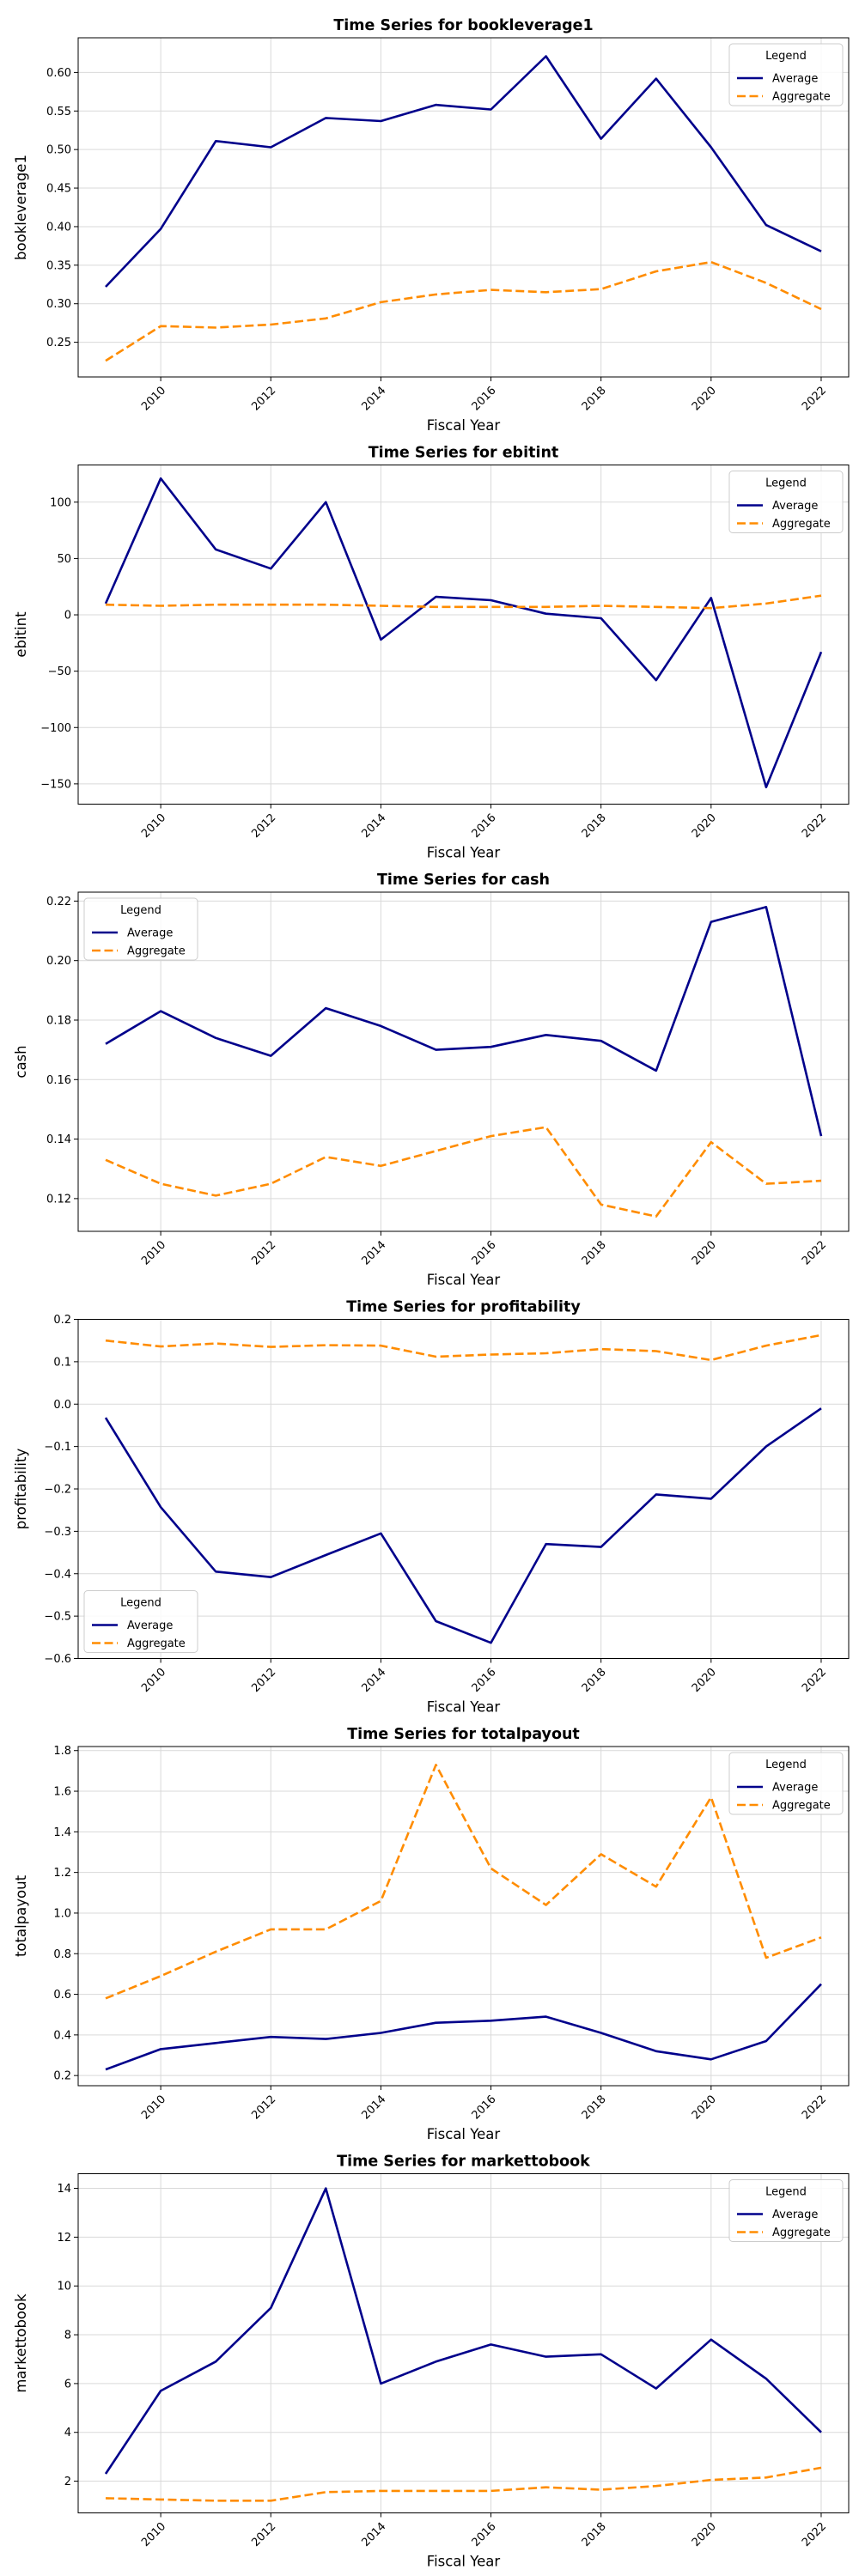  What do you see at coordinates (62, 1833) in the screenshot?
I see `y-tick-label: 1.4` at bounding box center [62, 1833].